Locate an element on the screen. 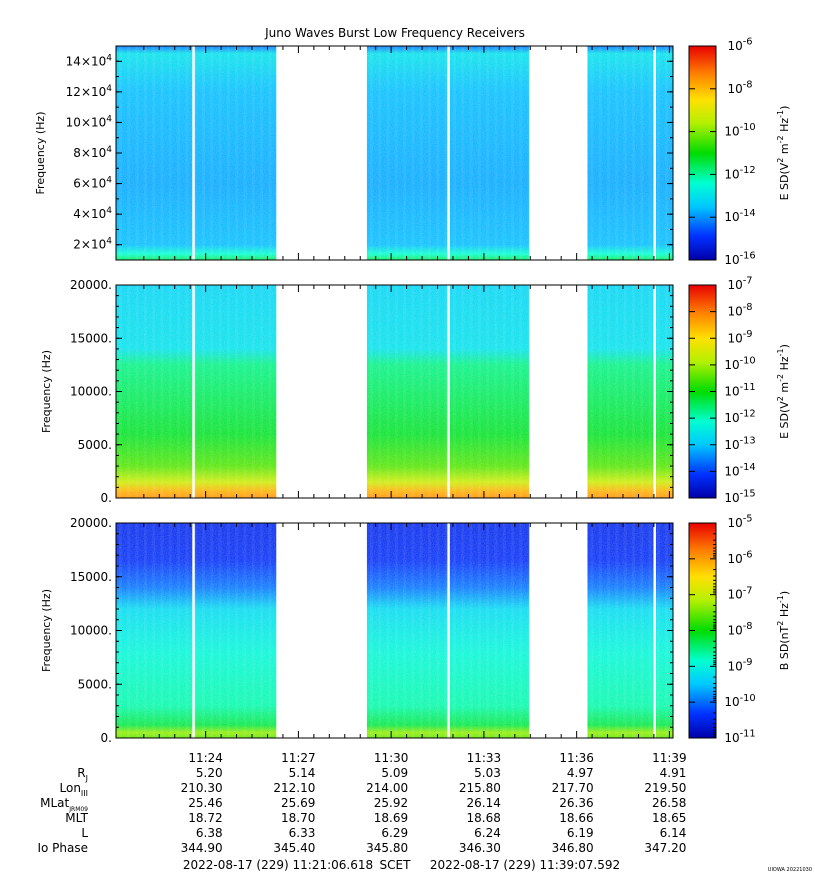 Image resolution: width=815 pixels, height=880 pixels. footer-end-time: 2022-08-17 (229) 11:39:07.592 is located at coordinates (525, 865).